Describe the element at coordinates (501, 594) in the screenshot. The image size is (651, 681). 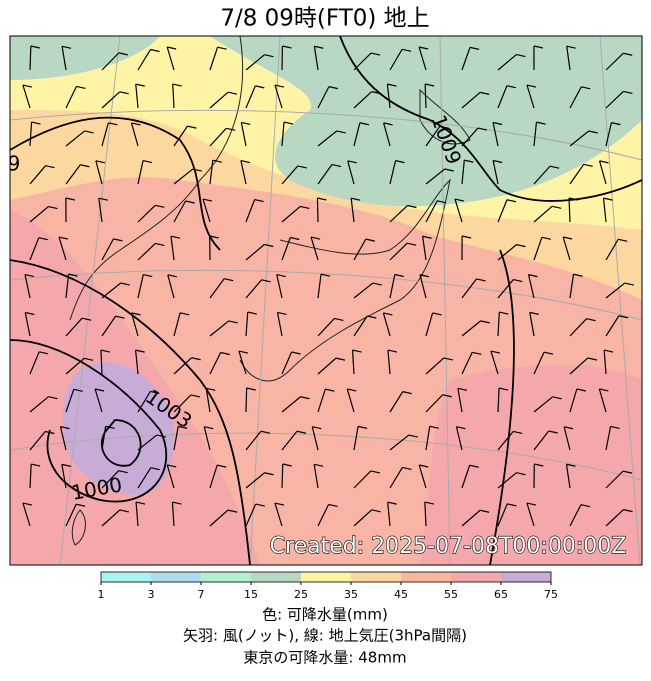
I see `colorbar-tick-label: 65` at that location.